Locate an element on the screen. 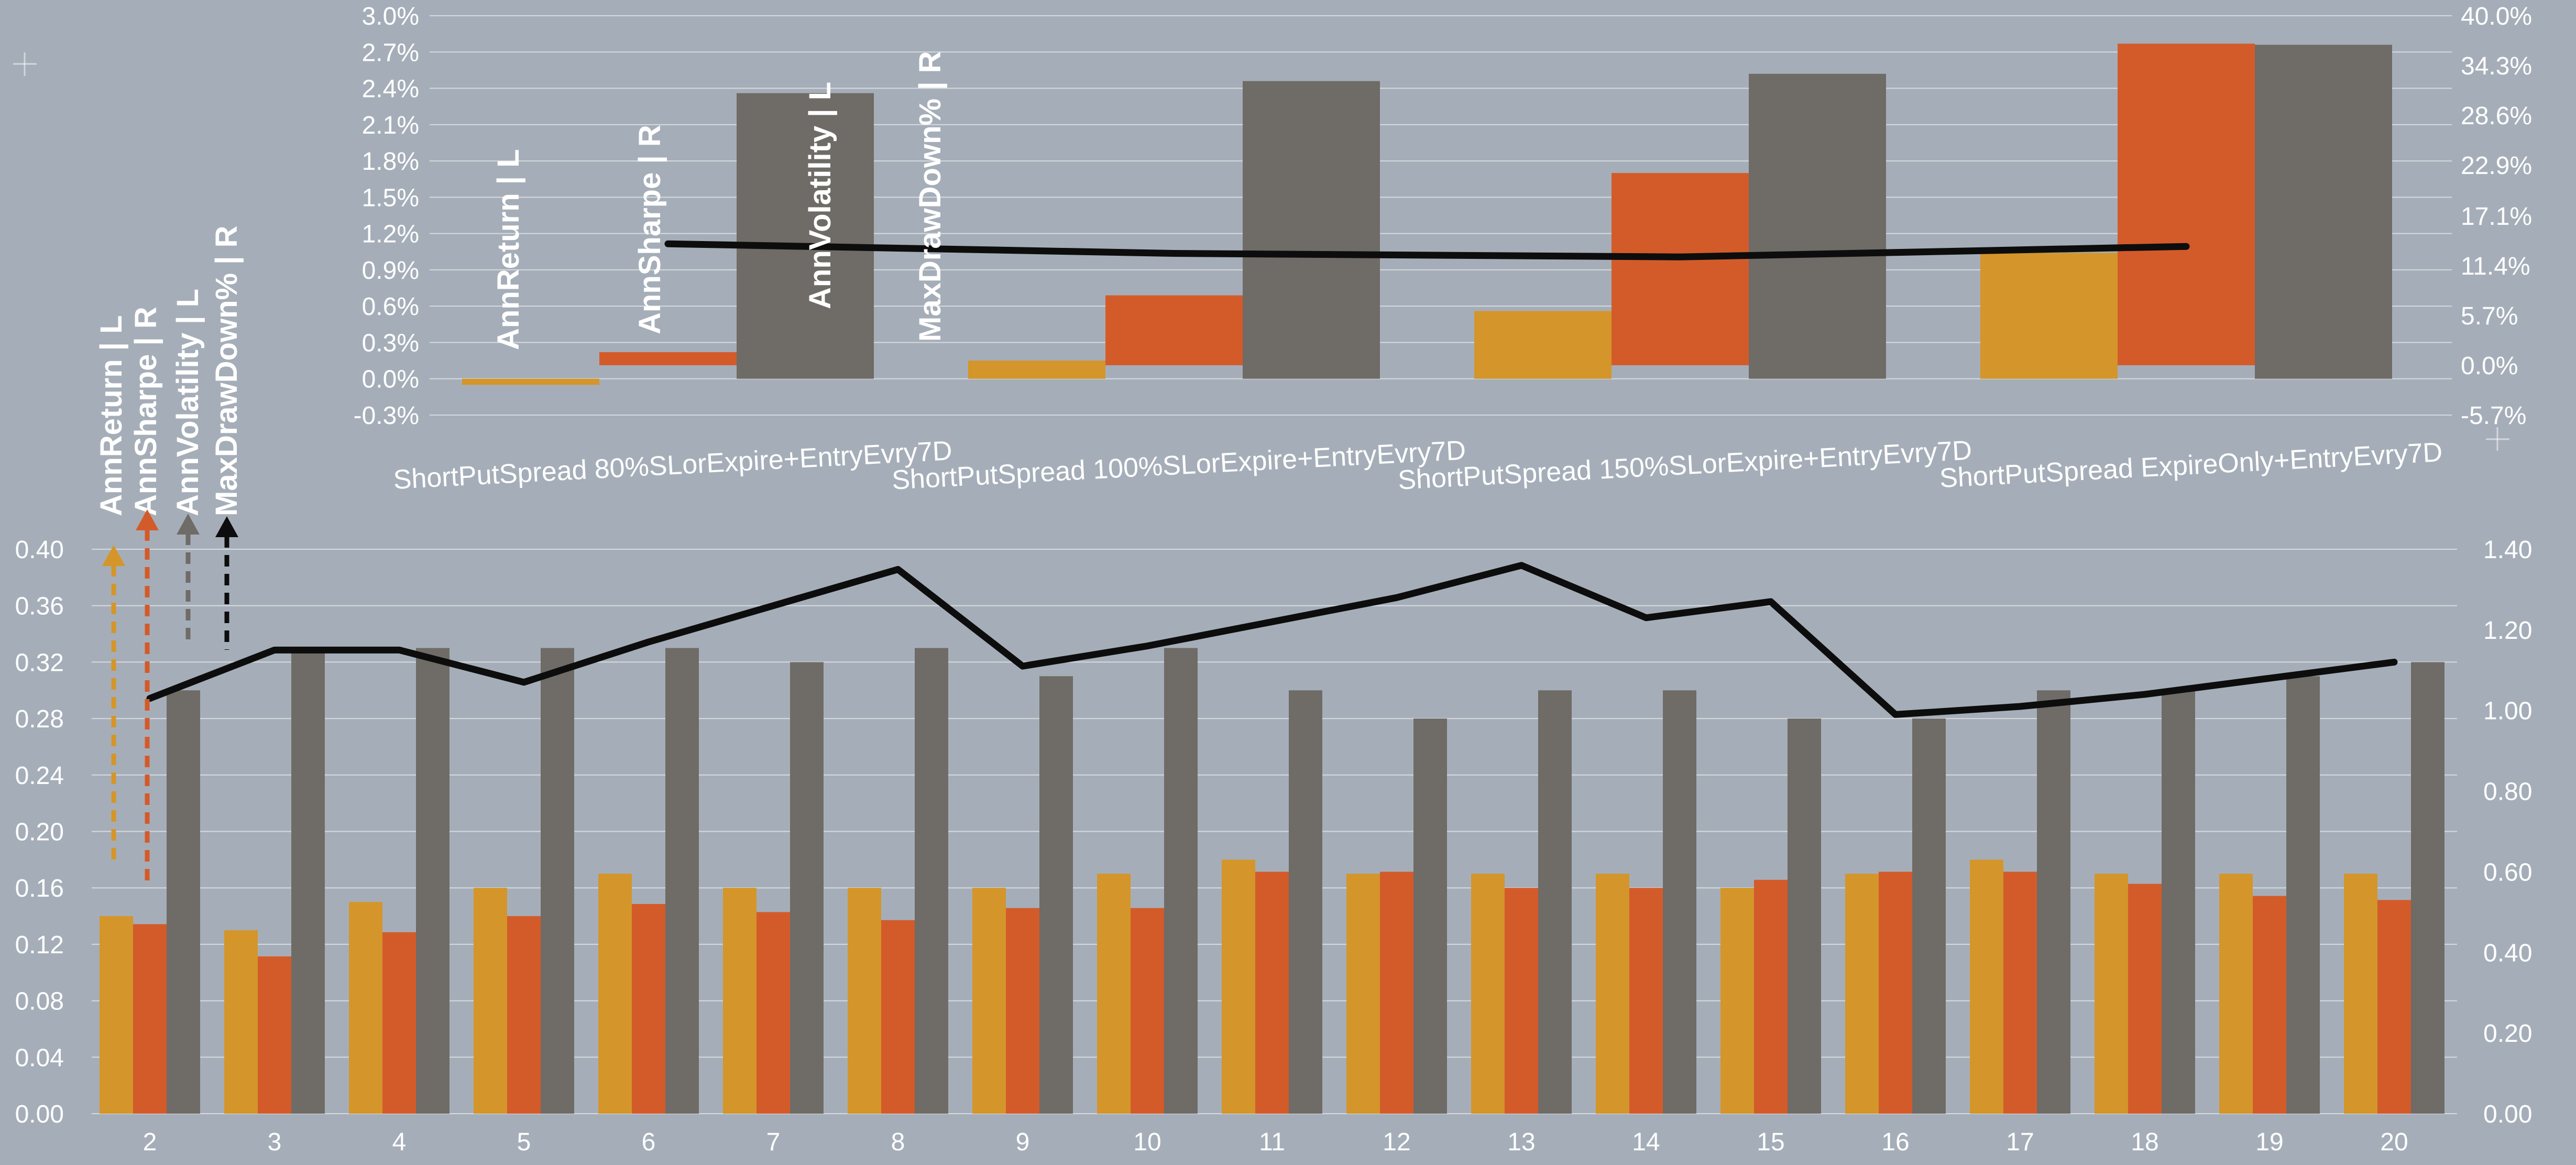  top-series-label: AnnSharpe | R is located at coordinates (650, 229).